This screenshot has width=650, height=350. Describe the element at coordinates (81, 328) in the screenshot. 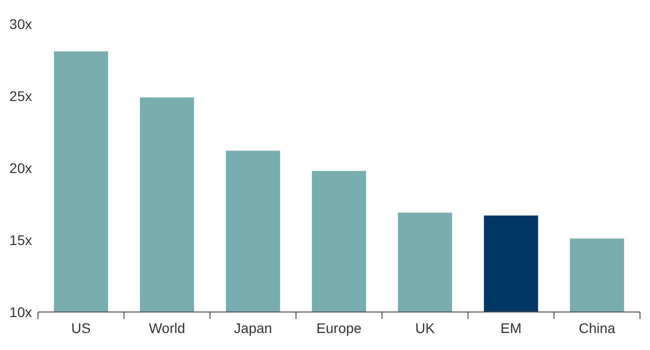

I see `x-tick-label: US` at that location.